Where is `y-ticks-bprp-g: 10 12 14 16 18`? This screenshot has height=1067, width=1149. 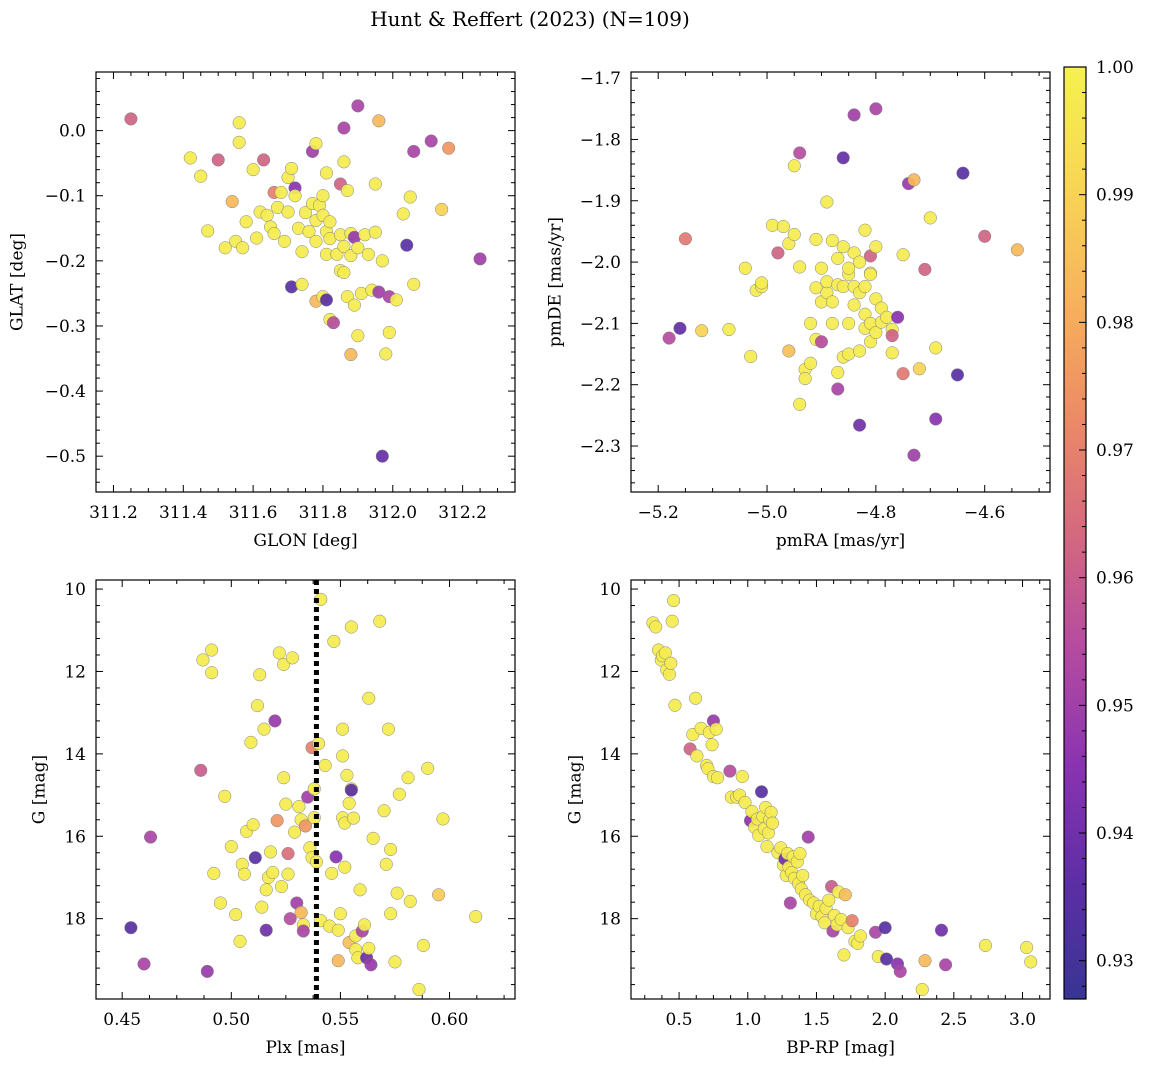 y-ticks-bprp-g: 10 12 14 16 18 is located at coordinates (824, 783).